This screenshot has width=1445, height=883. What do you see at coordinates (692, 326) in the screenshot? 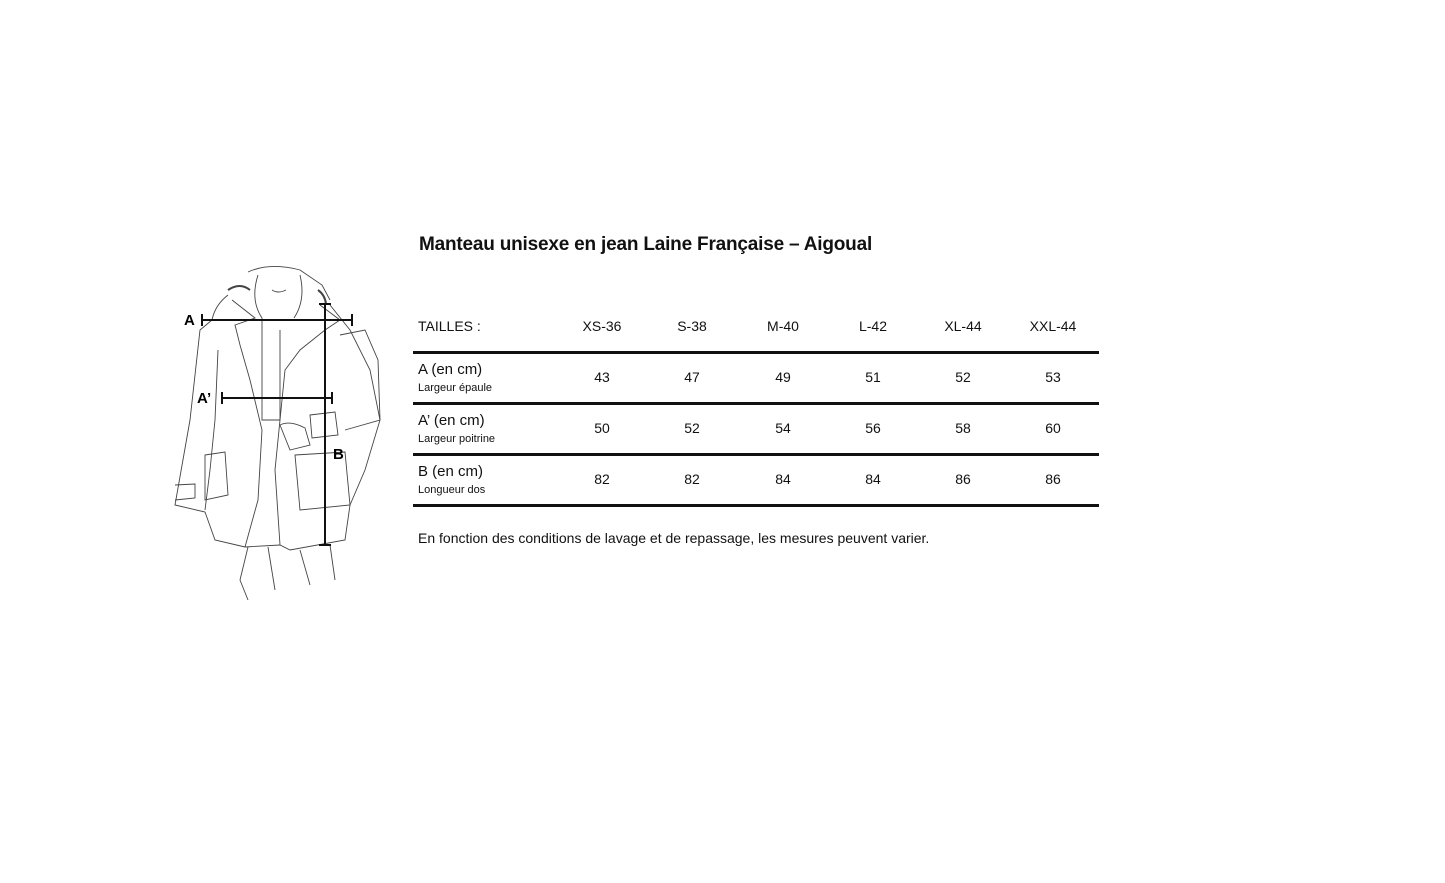
I see `size-header: S-38` at bounding box center [692, 326].